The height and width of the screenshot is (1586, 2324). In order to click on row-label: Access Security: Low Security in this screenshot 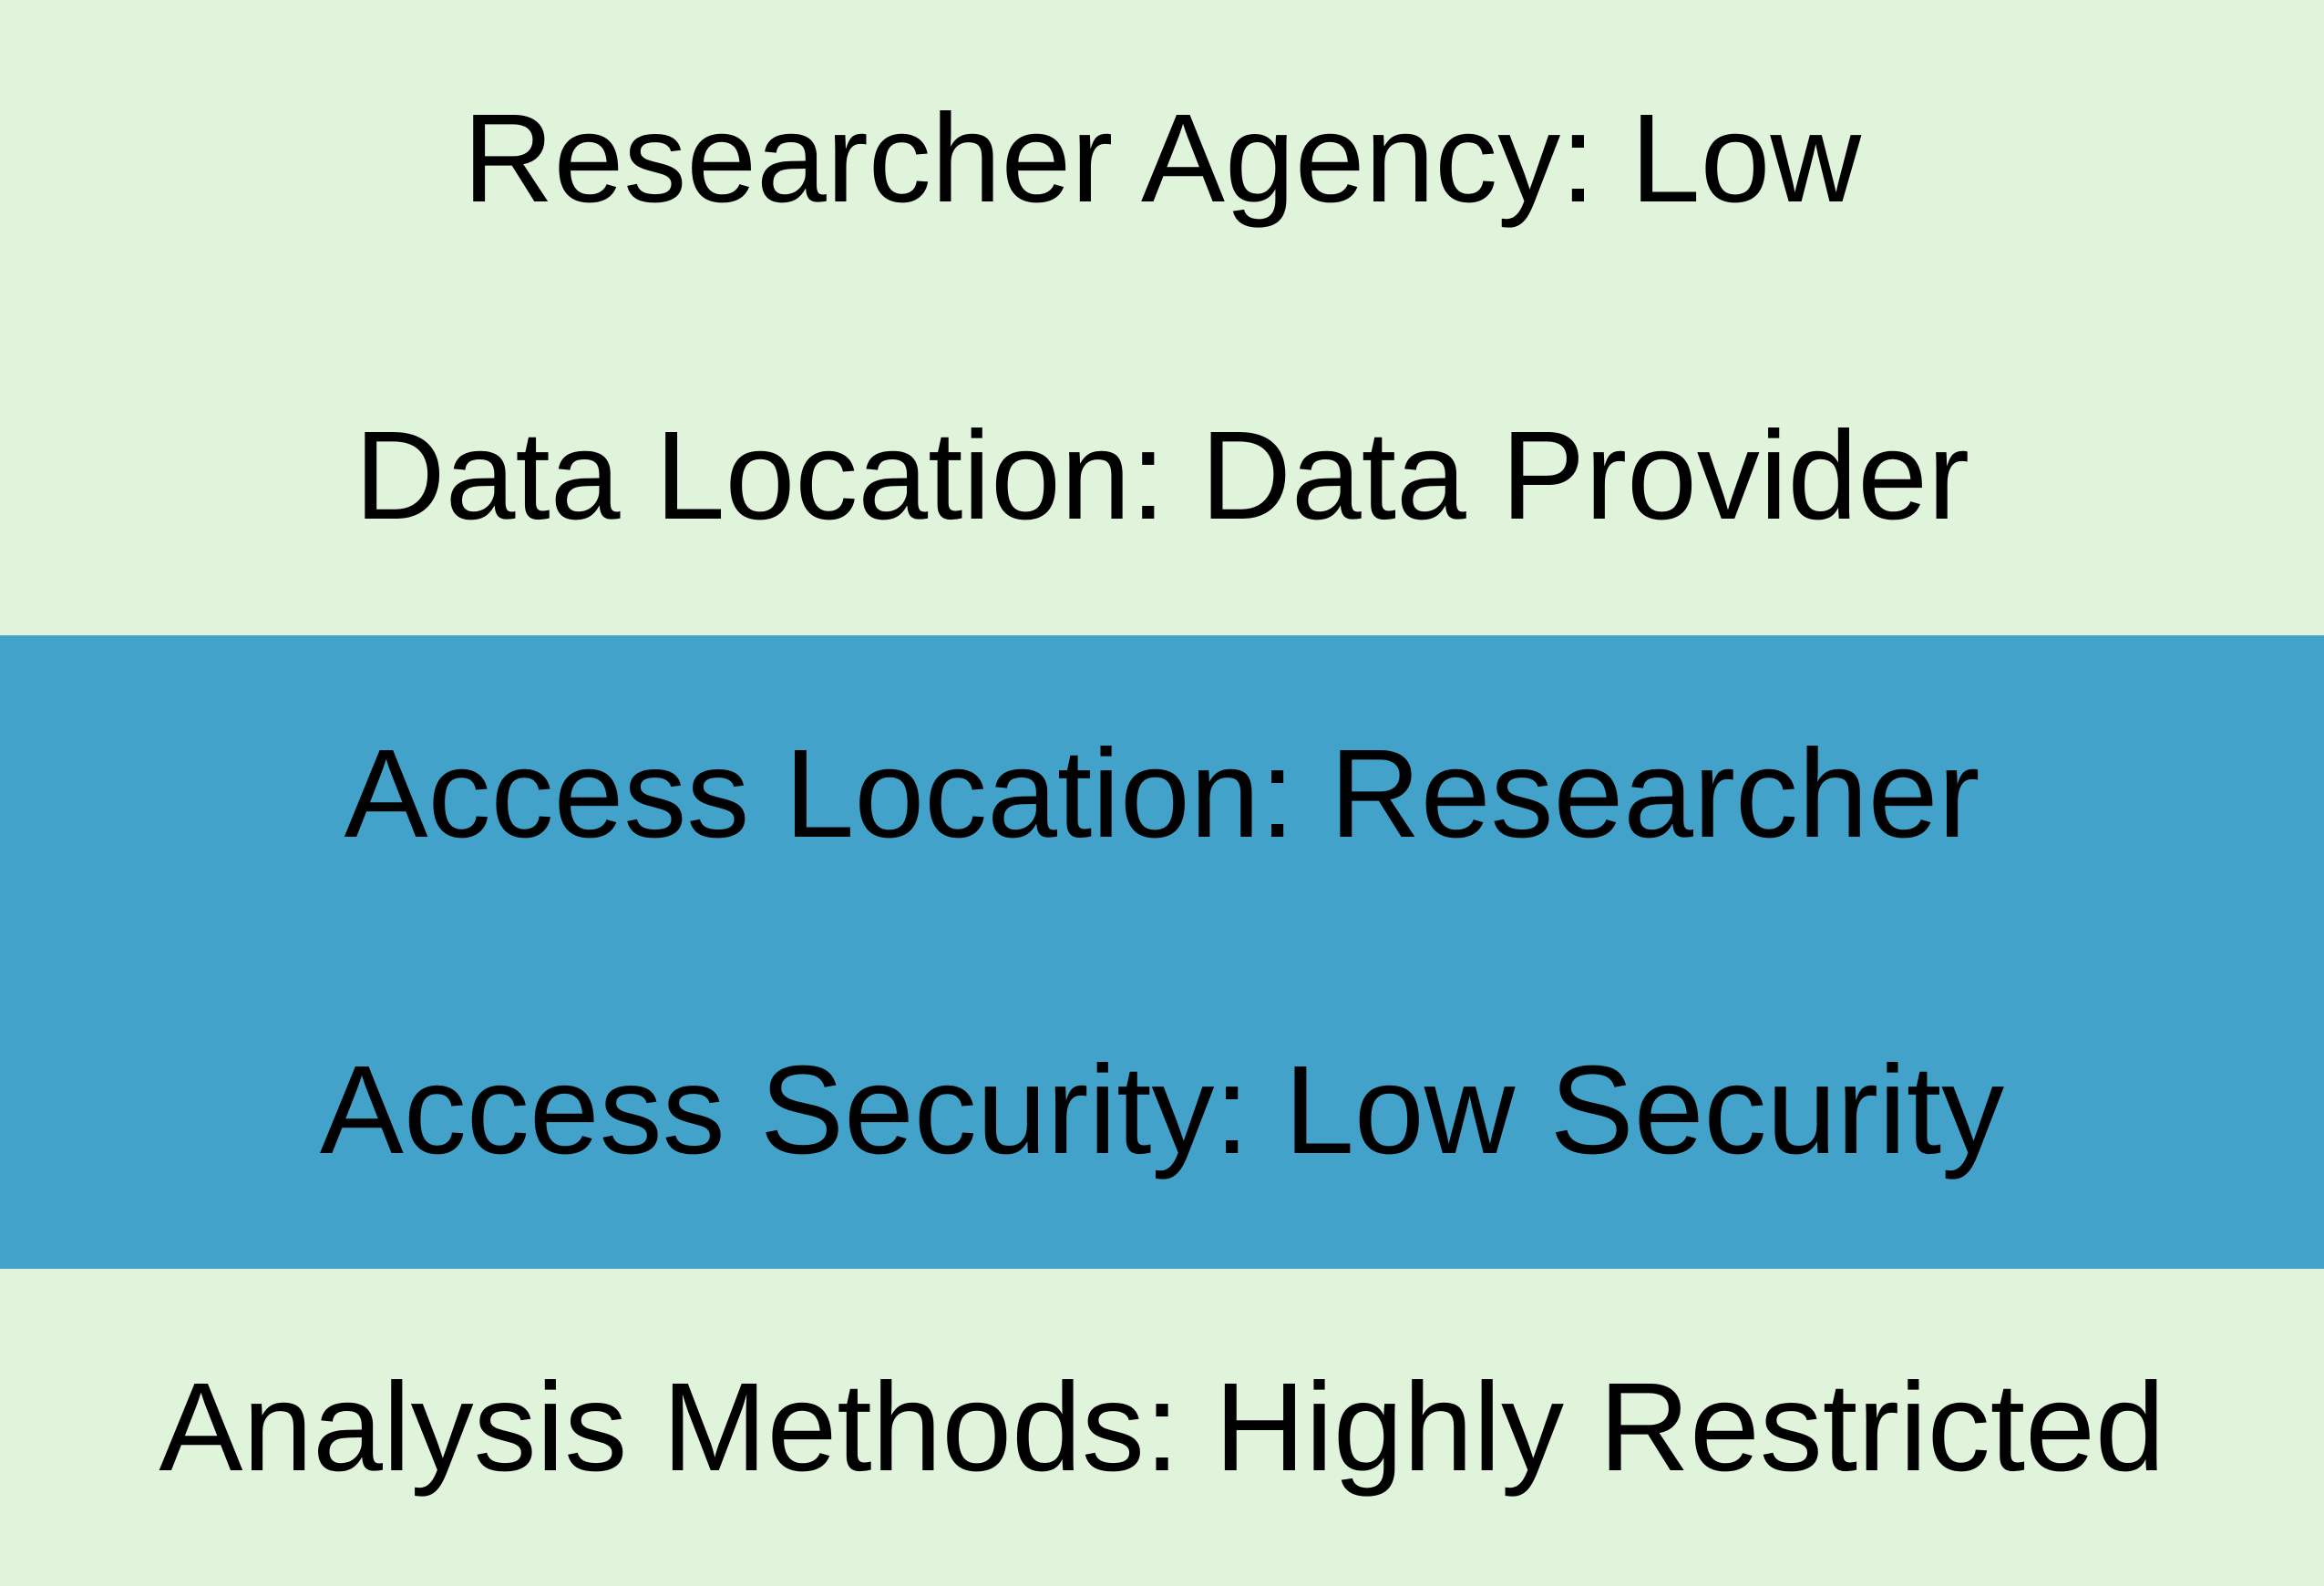, I will do `click(1162, 1110)`.